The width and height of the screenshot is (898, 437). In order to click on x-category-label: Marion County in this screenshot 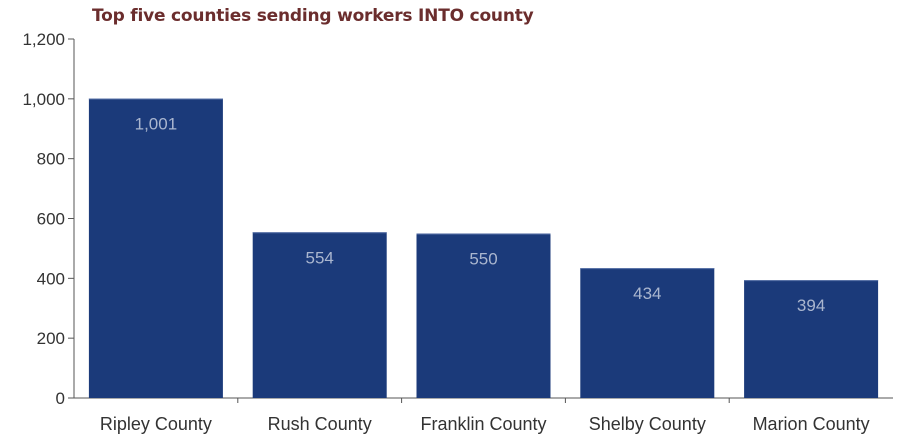, I will do `click(811, 424)`.